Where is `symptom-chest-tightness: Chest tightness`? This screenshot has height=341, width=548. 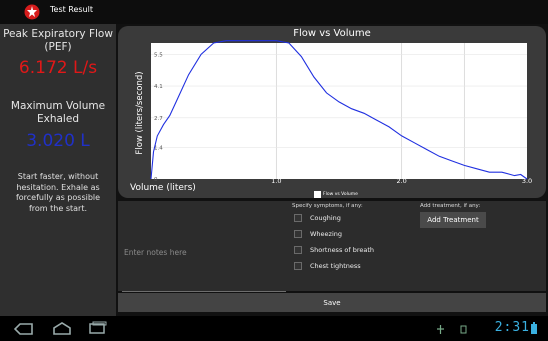
symptom-chest-tightness: Chest tightness is located at coordinates (327, 266).